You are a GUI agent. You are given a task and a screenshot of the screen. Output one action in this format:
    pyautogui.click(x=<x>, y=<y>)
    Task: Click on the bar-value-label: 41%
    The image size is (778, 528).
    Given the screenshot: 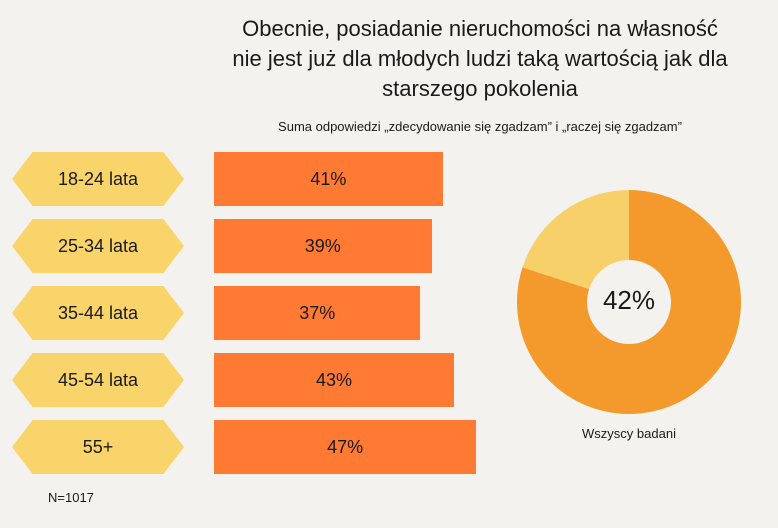 What is the action you would take?
    pyautogui.click(x=328, y=178)
    